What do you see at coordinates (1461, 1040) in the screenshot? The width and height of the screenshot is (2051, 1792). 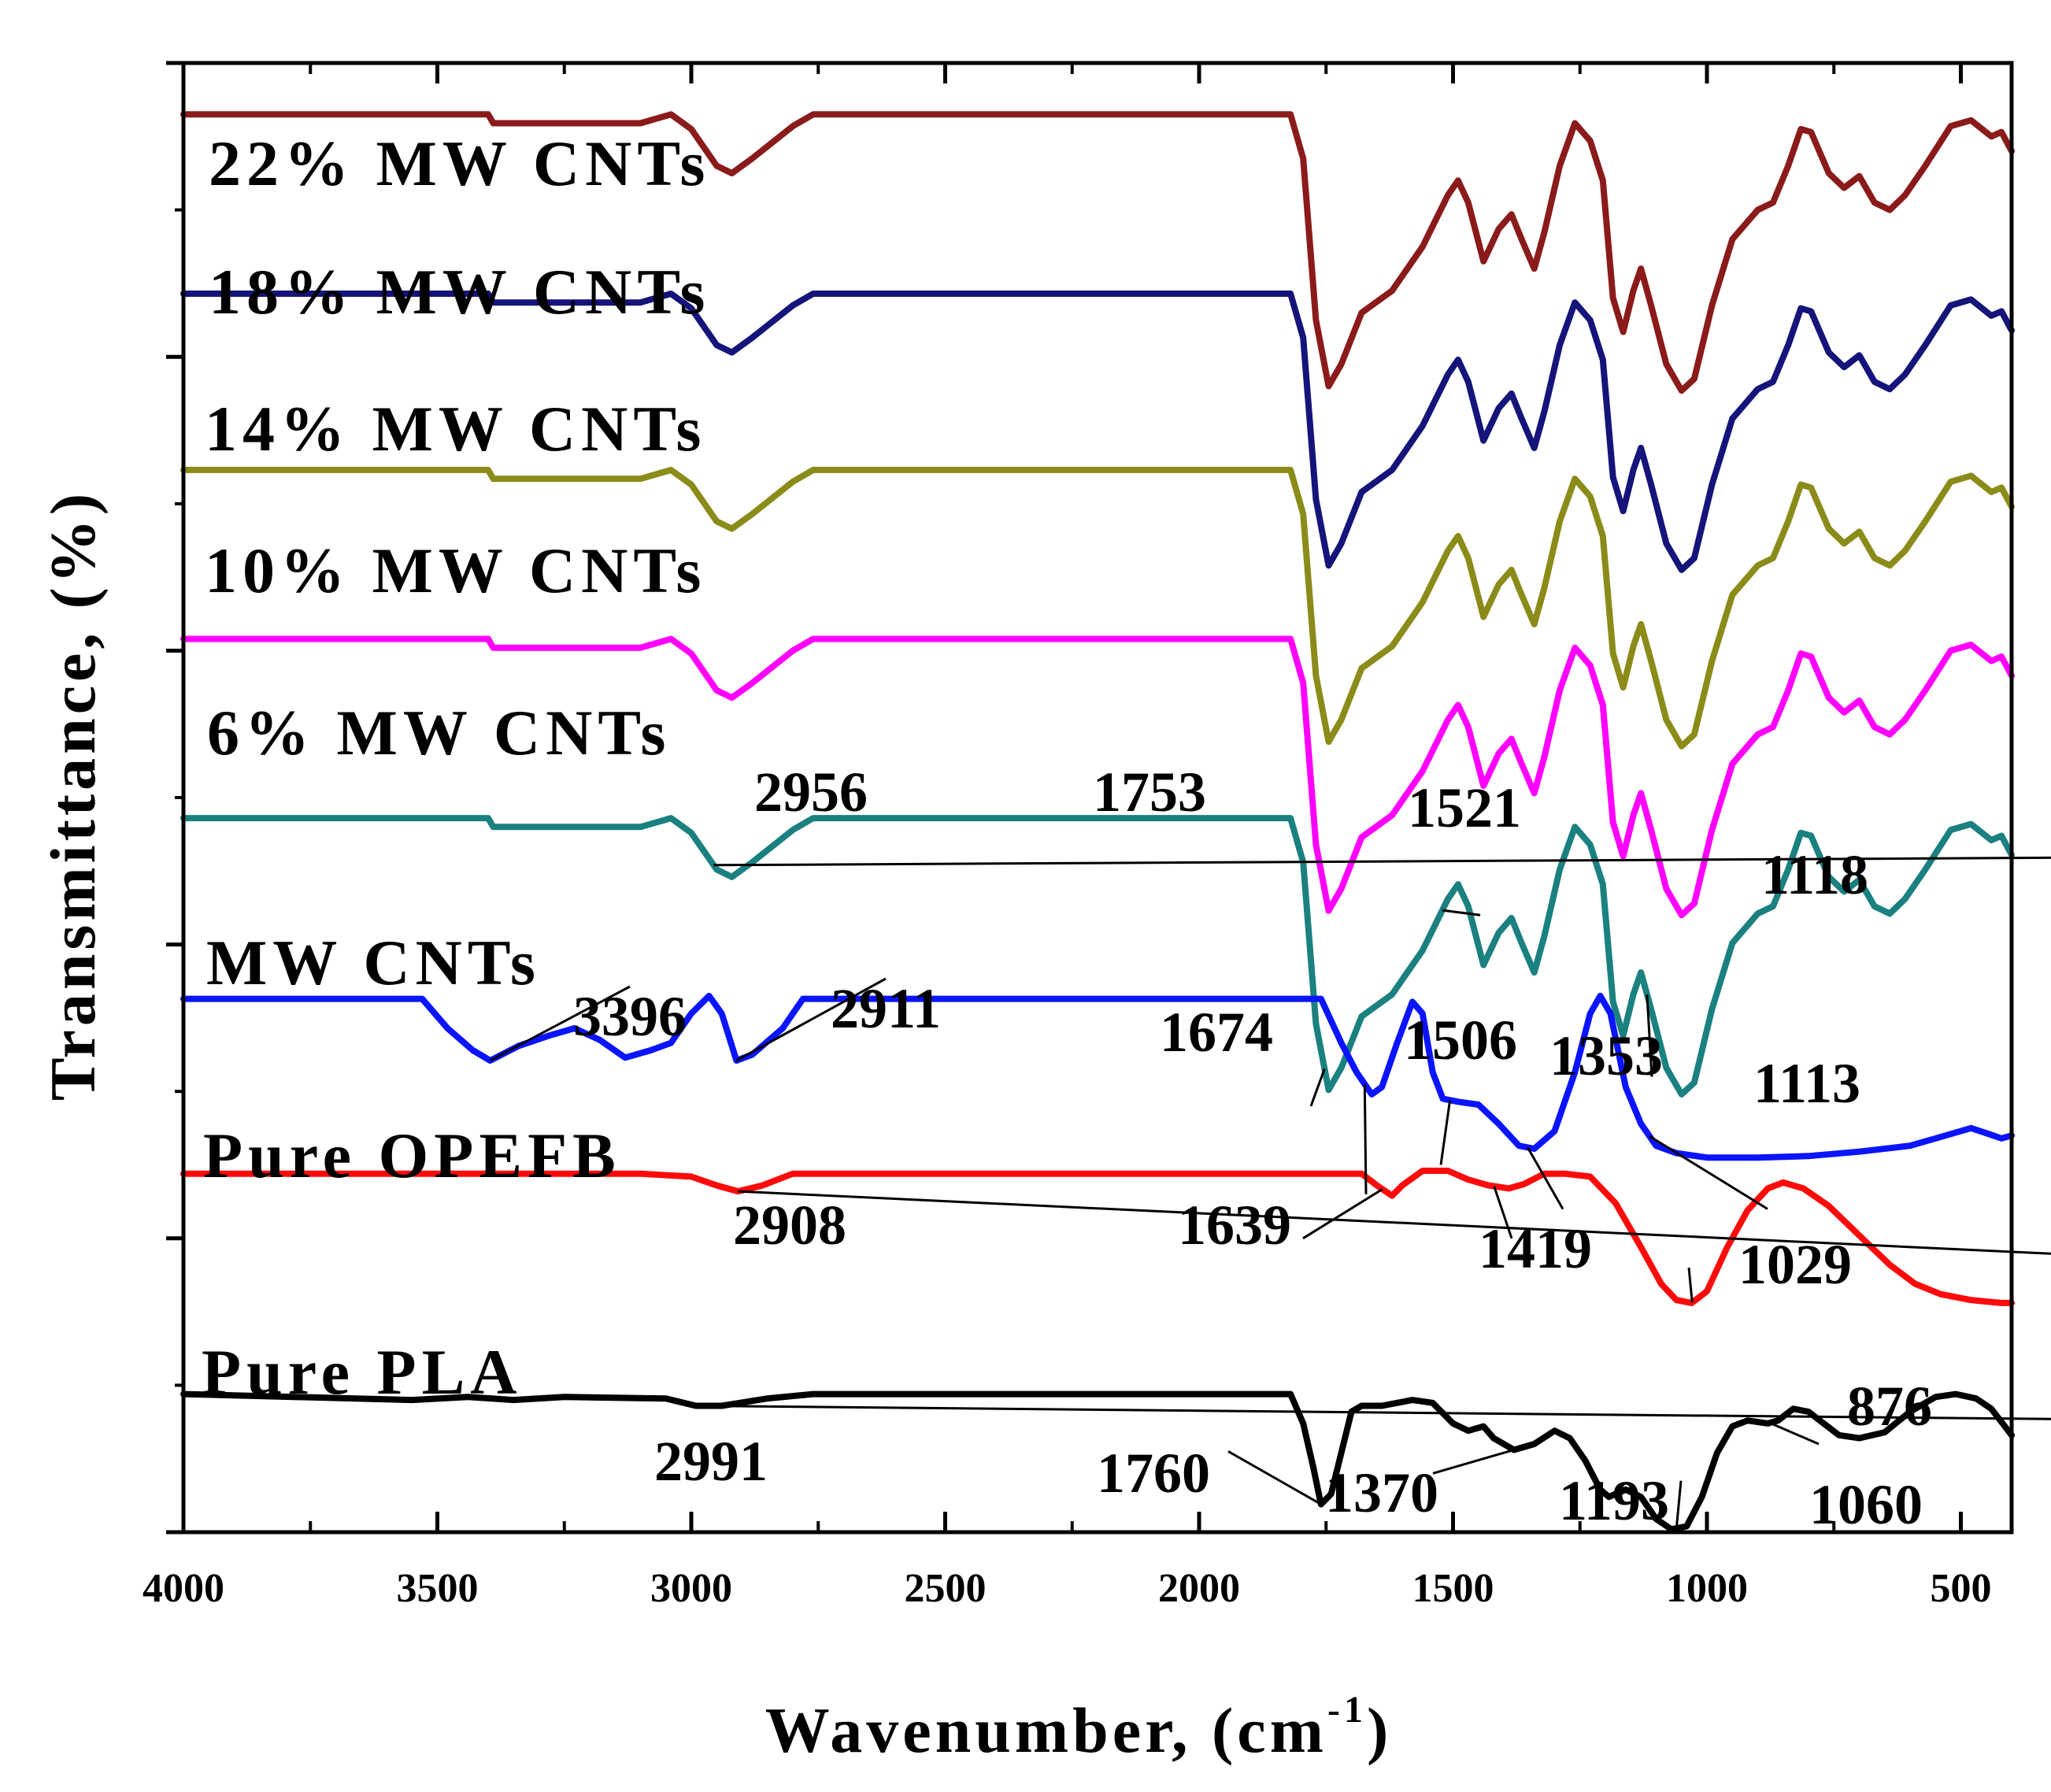 I see `peak-label-1506: 1506` at bounding box center [1461, 1040].